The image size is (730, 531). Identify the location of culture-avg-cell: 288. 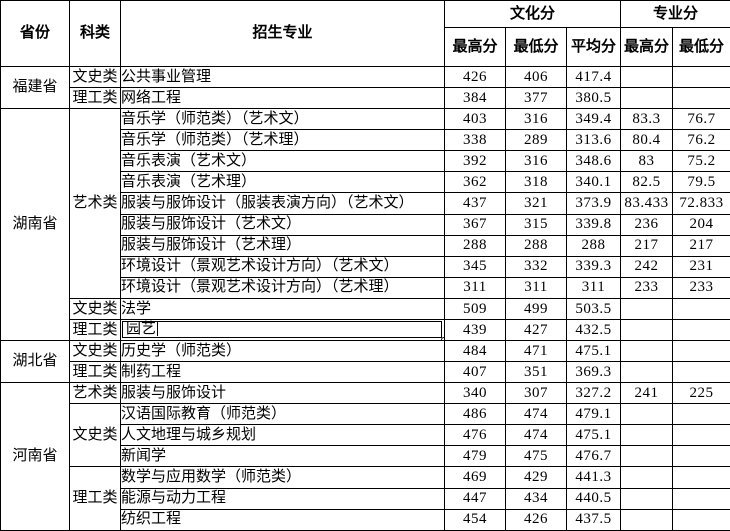
(593, 245).